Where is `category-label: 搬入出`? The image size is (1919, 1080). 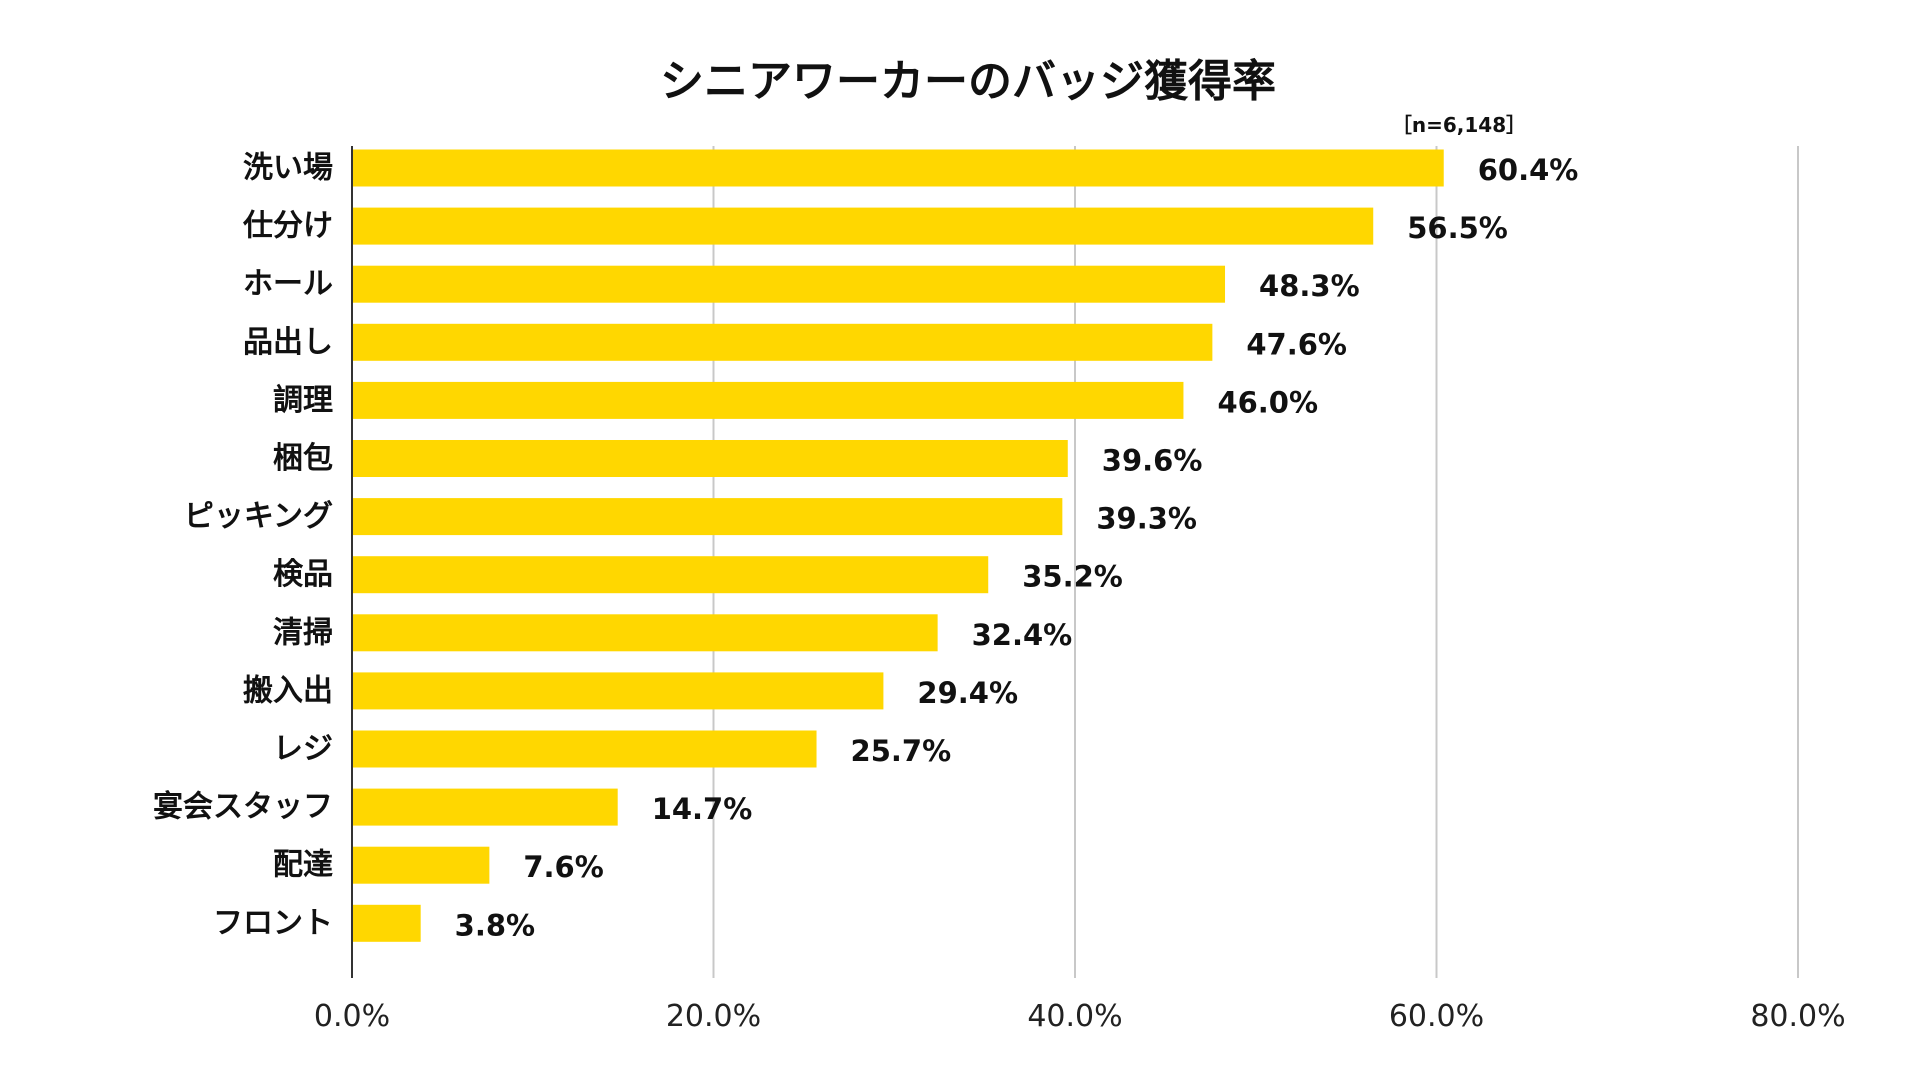 category-label: 搬入出 is located at coordinates (288, 690).